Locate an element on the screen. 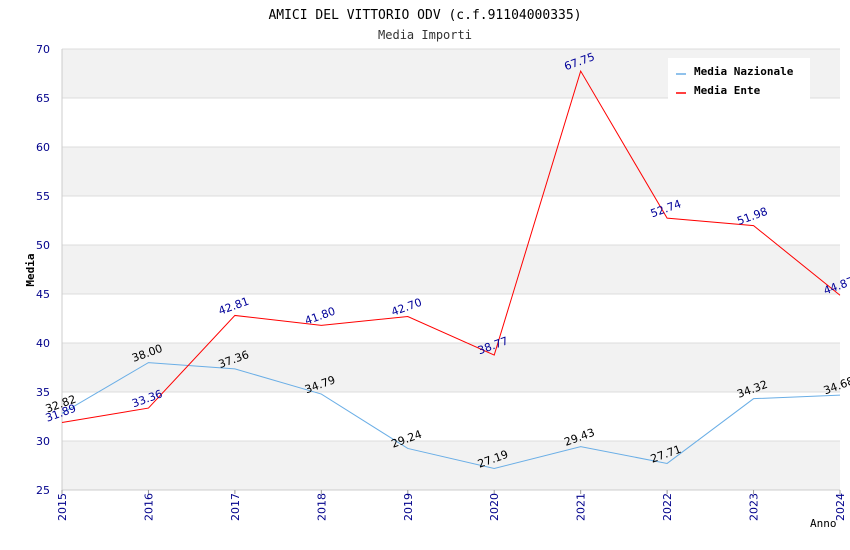 The width and height of the screenshot is (850, 550). y-tick-label: 50 is located at coordinates (43, 245).